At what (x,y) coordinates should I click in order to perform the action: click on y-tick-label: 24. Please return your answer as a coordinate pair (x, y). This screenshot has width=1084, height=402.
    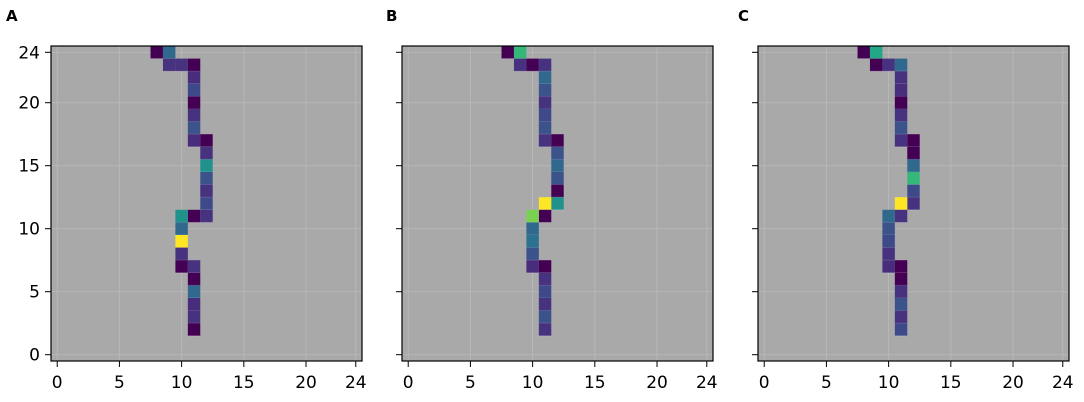
    Looking at the image, I should click on (29, 53).